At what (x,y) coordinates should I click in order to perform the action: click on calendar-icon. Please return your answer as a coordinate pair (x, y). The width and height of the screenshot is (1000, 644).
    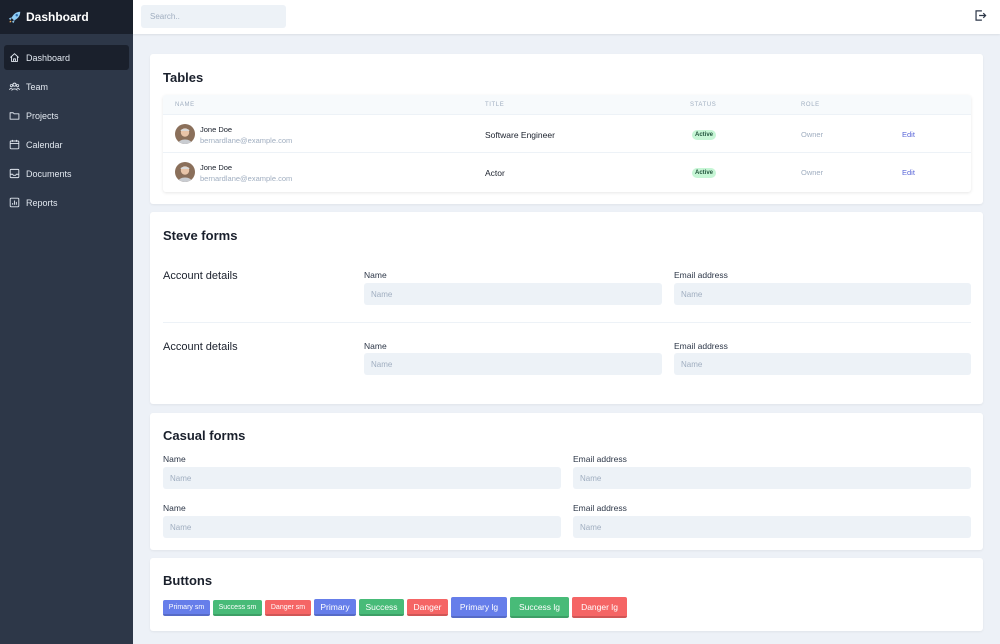
    Looking at the image, I should click on (14, 144).